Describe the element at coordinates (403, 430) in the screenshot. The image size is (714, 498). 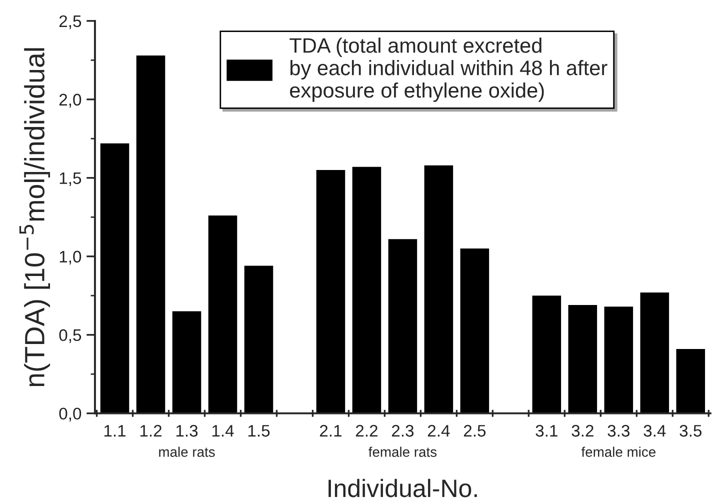
I see `x-tick-label: 2.3` at that location.